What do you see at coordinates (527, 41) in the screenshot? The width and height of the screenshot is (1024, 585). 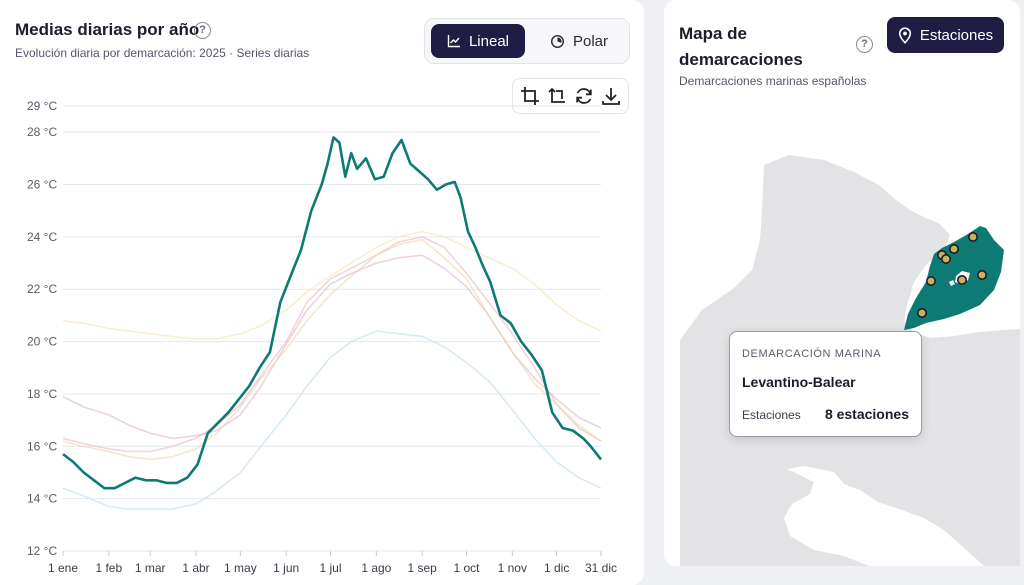 I see `view-toggle: Lineal Polar` at bounding box center [527, 41].